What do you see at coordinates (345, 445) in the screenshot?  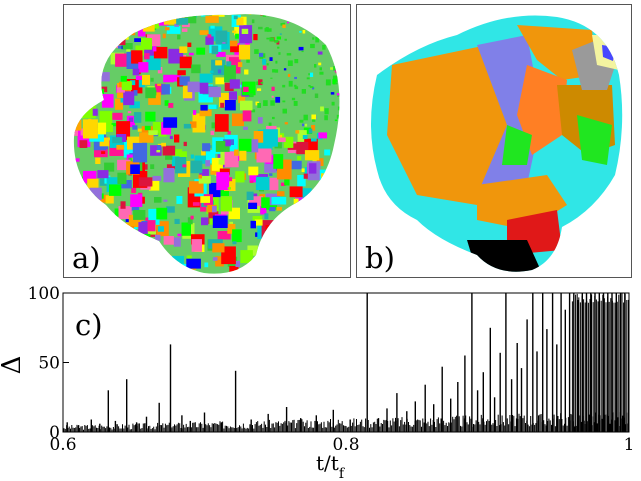 I see `x-tick-label: 0.8` at bounding box center [345, 445].